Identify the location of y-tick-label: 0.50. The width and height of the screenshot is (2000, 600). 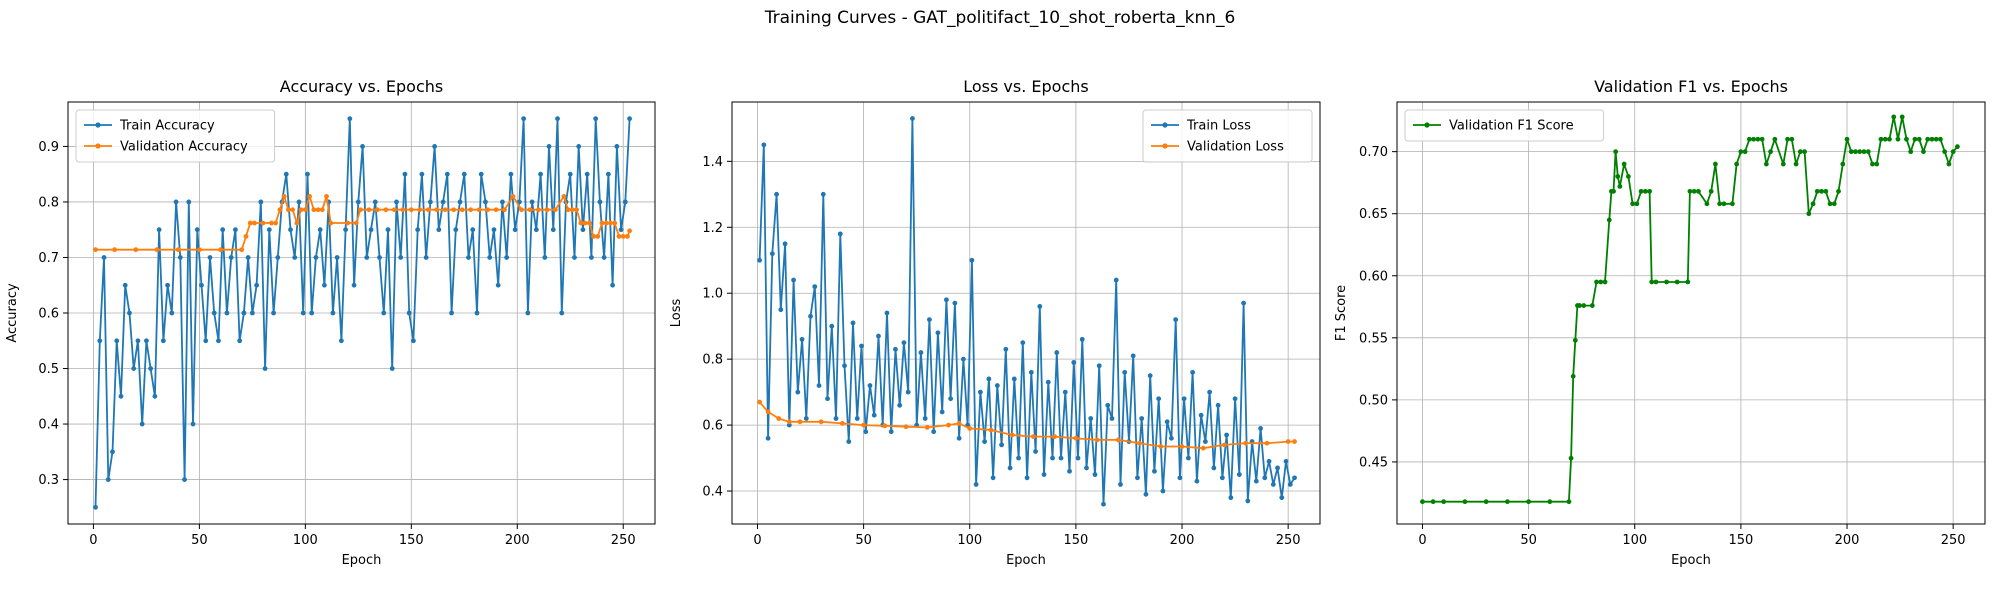
(1373, 400).